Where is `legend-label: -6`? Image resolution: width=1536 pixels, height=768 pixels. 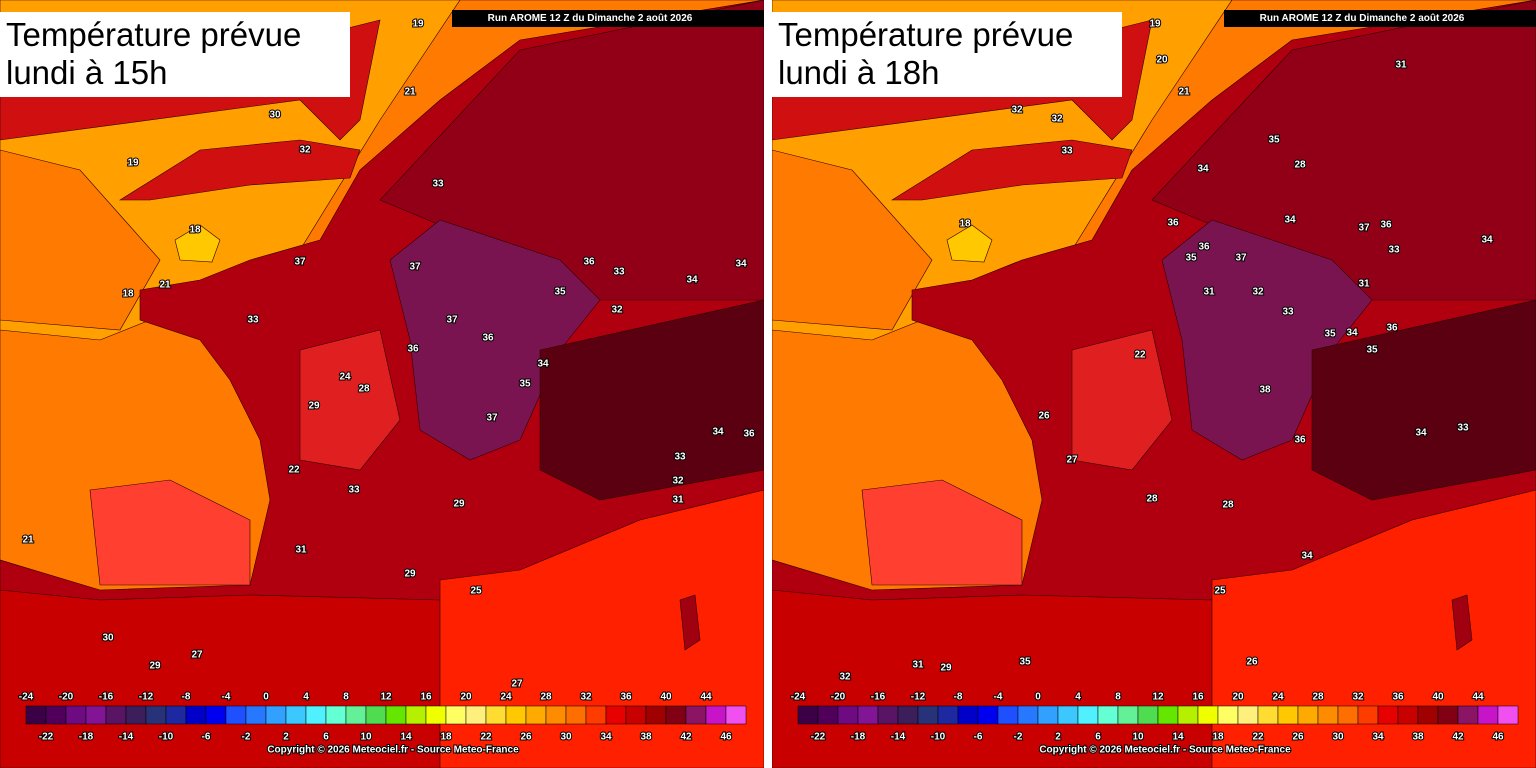
legend-label: -6 is located at coordinates (978, 737).